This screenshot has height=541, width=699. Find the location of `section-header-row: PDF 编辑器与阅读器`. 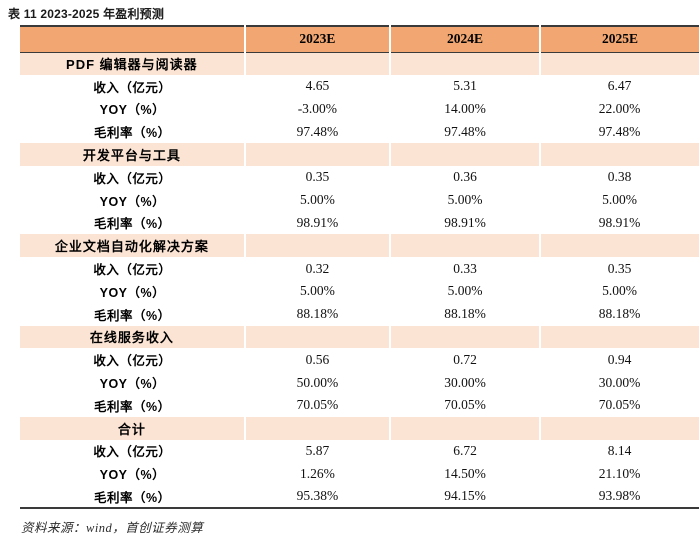

section-header-row: PDF 编辑器与阅读器 is located at coordinates (359, 63).